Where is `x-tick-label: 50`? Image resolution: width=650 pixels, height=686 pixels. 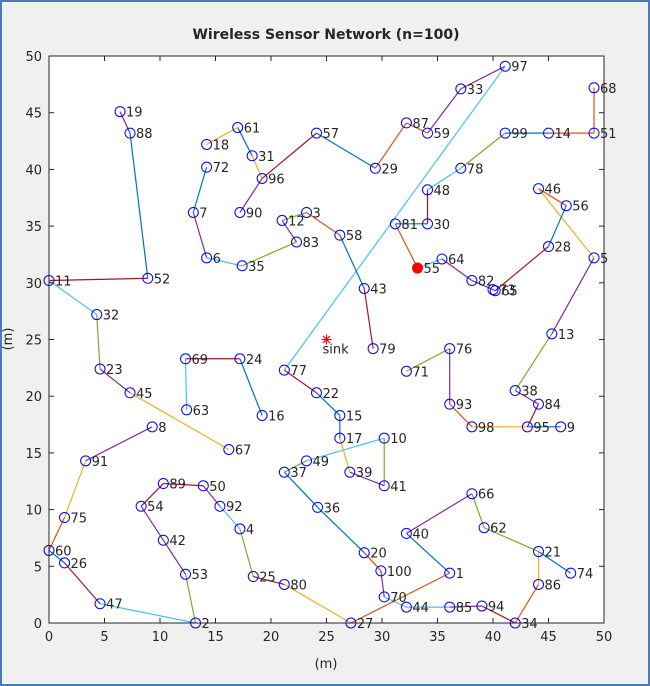 x-tick-label: 50 is located at coordinates (604, 637).